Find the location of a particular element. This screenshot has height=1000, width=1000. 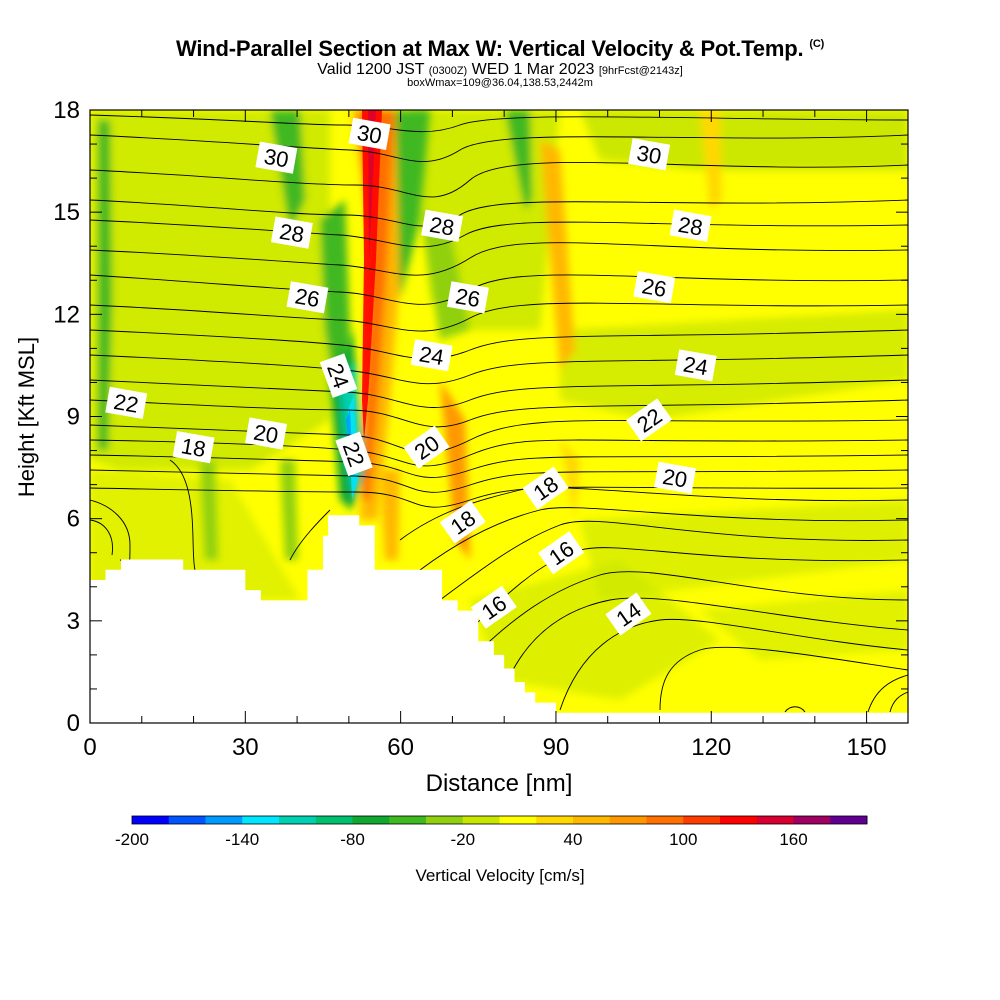

x-tick-label: 60 is located at coordinates (400, 747).